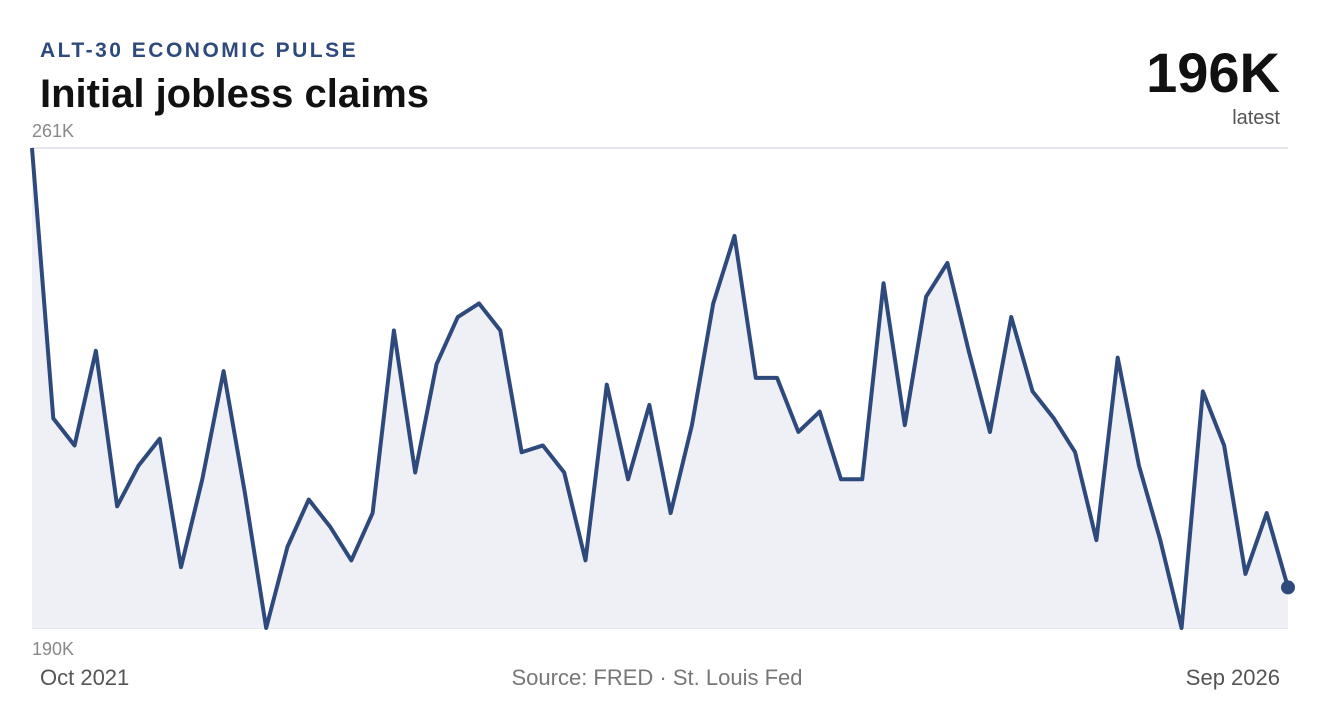  What do you see at coordinates (1213, 72) in the screenshot?
I see `latest-value: 196K` at bounding box center [1213, 72].